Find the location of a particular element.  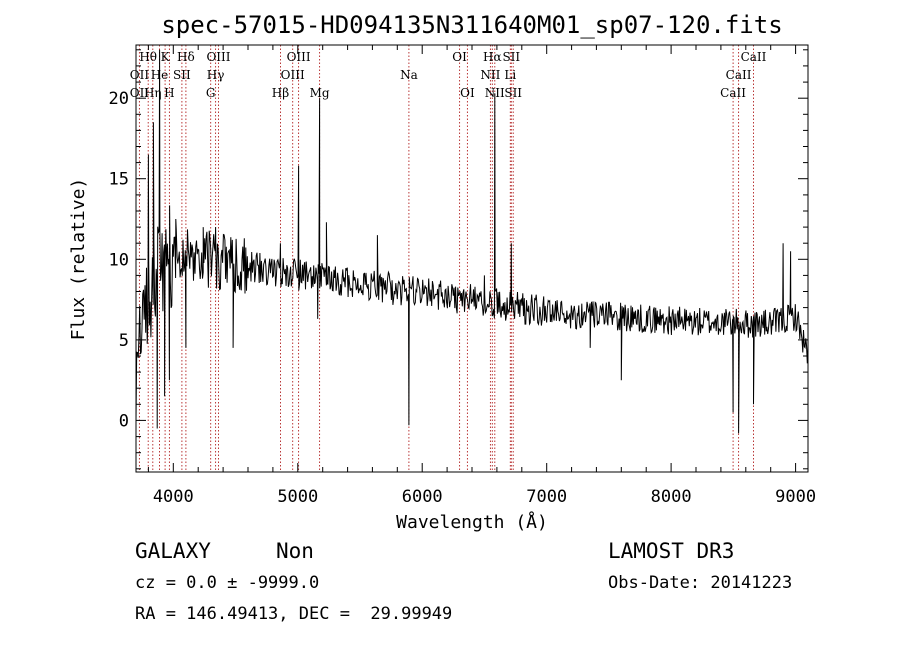

observation-date: Obs-Date: 20141223 is located at coordinates (700, 583).